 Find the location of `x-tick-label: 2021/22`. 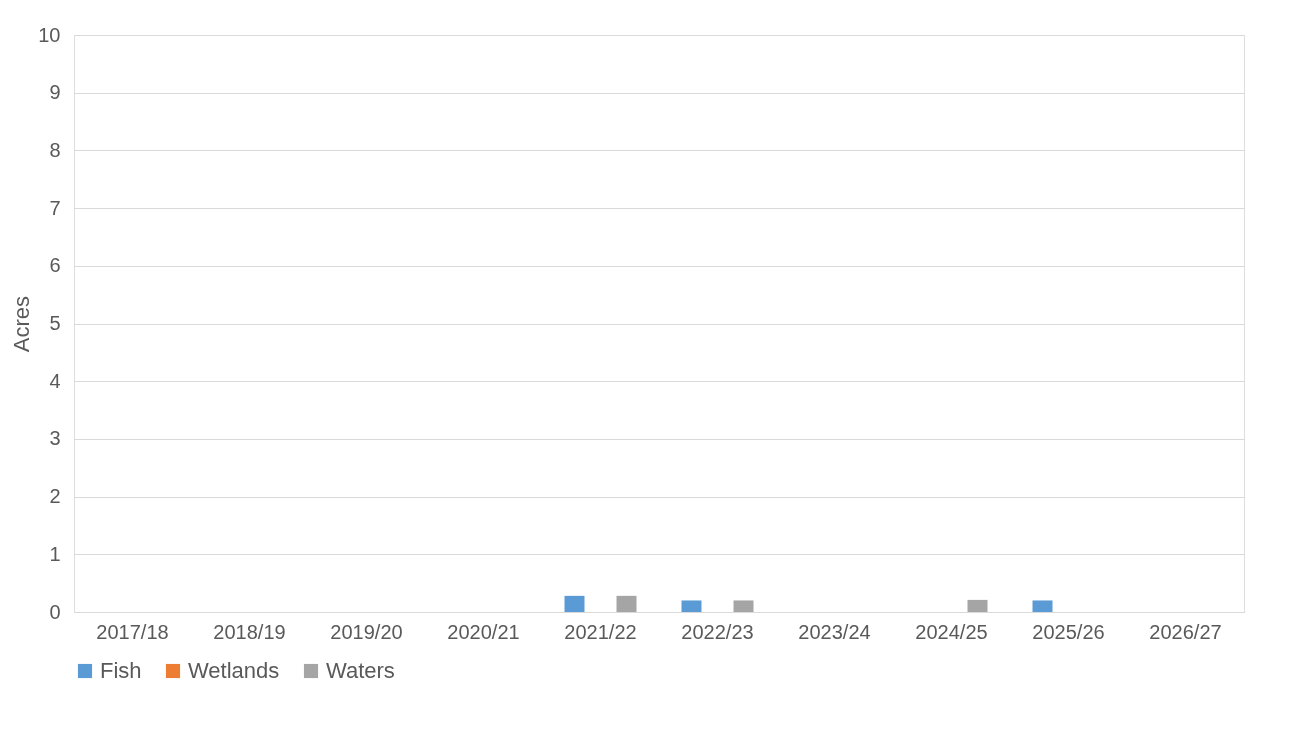

x-tick-label: 2021/22 is located at coordinates (600, 631).